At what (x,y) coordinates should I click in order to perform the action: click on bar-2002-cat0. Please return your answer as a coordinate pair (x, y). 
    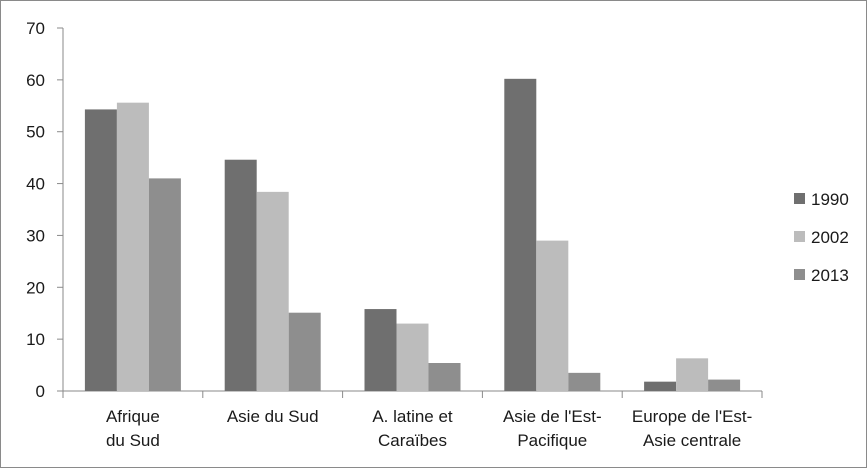
    Looking at the image, I should click on (132, 246).